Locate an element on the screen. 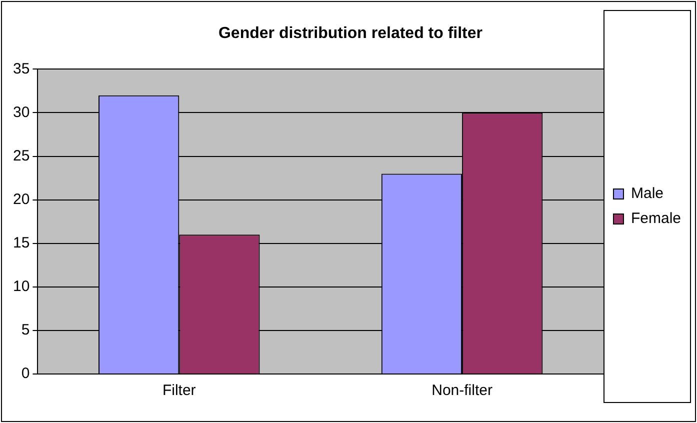 Image resolution: width=697 pixels, height=423 pixels. chart-title: Gender distribution related to filter is located at coordinates (350, 33).